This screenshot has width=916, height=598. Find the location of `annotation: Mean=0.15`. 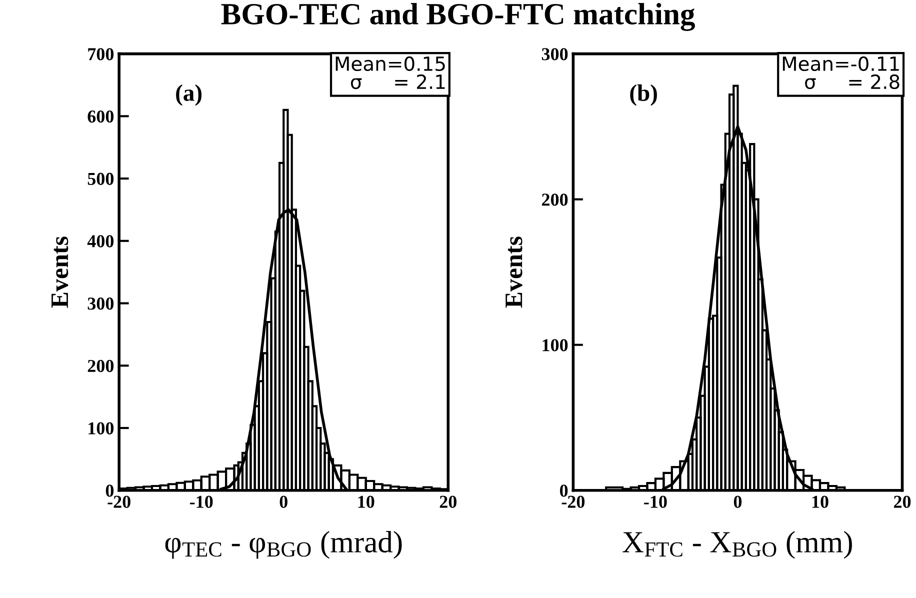

annotation: Mean=0.15 is located at coordinates (390, 64).